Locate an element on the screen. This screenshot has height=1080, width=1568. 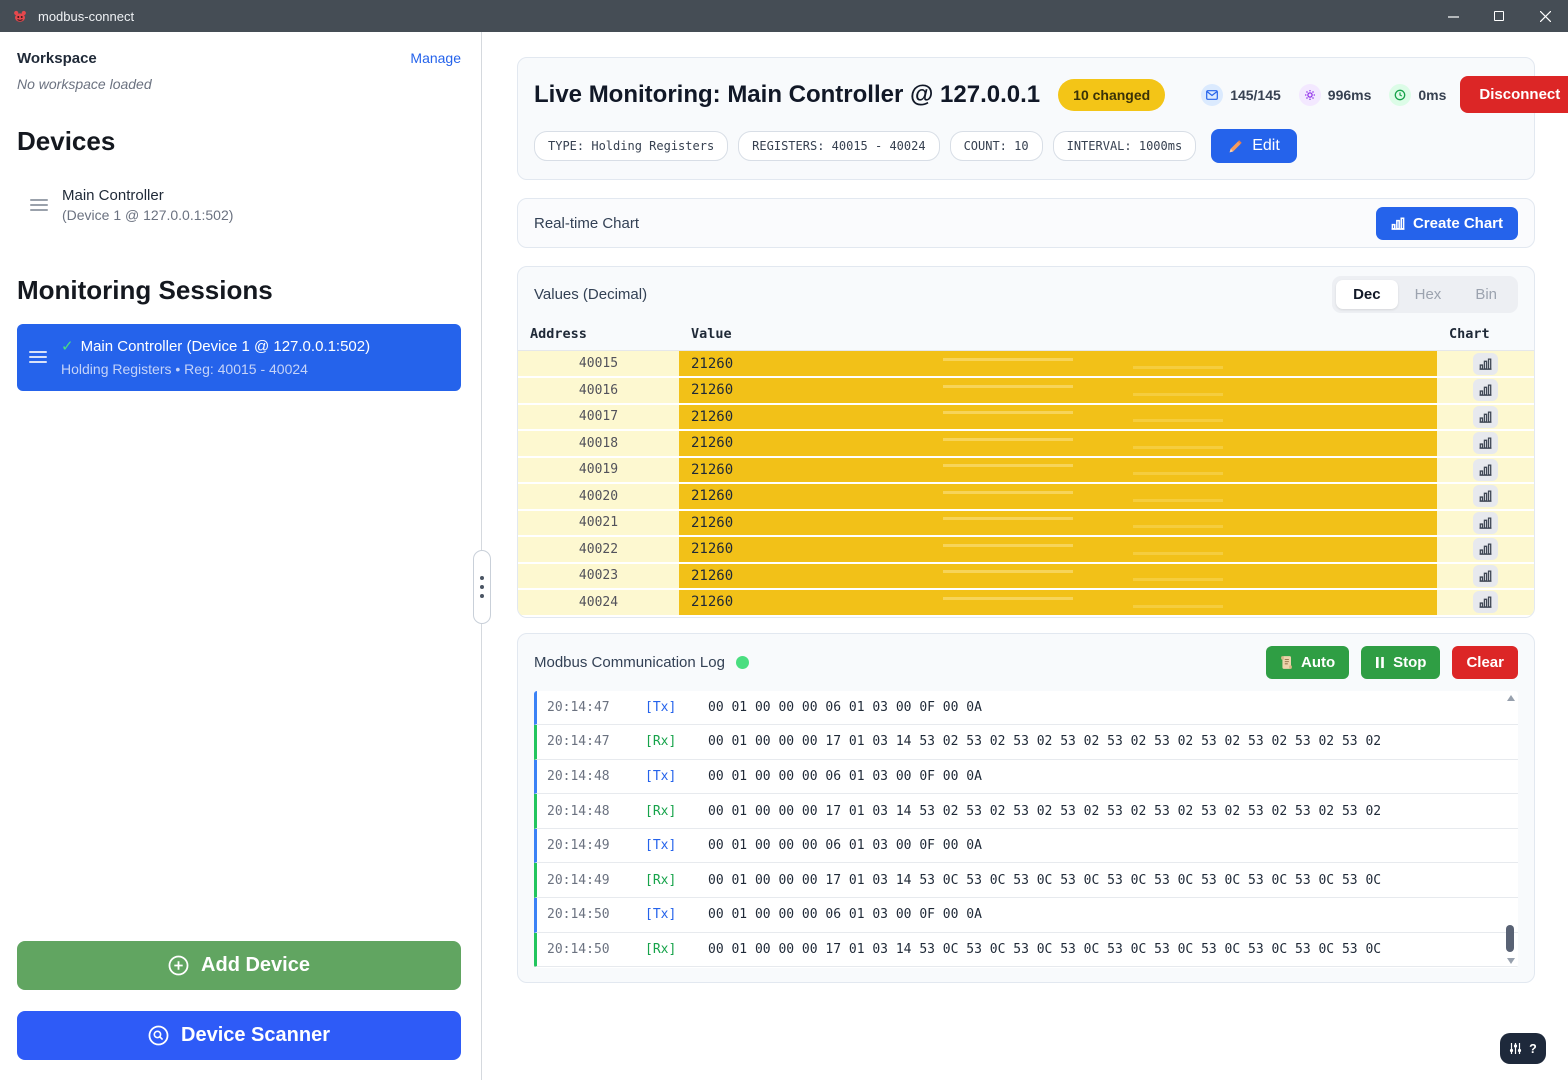
log-title: Modbus Communication Log is located at coordinates (629, 662).